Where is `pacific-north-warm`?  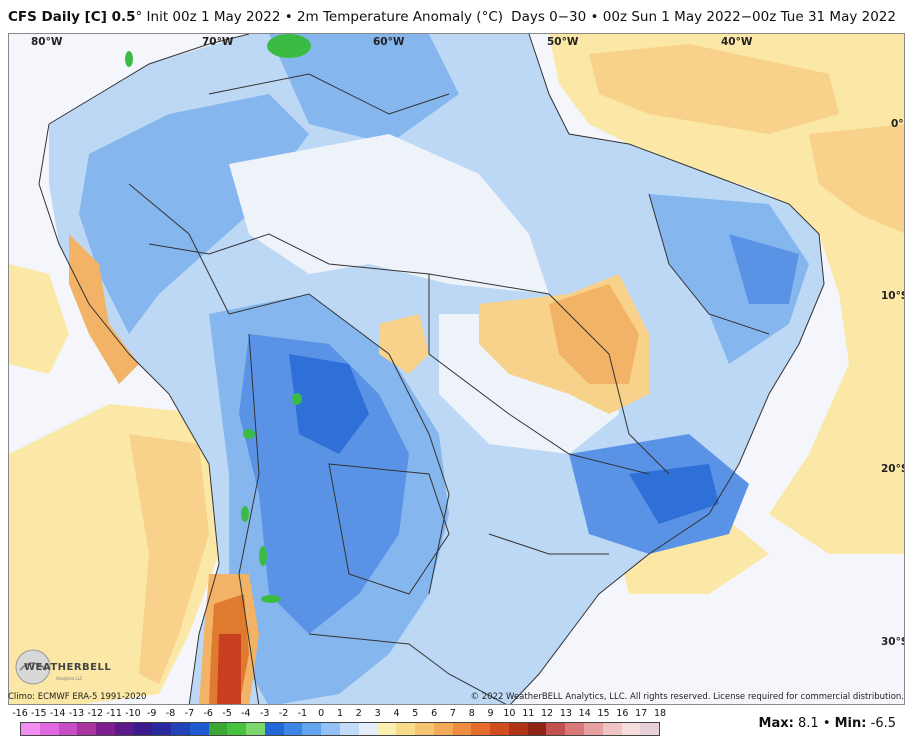
pacific-north-warm is located at coordinates (39, 319).